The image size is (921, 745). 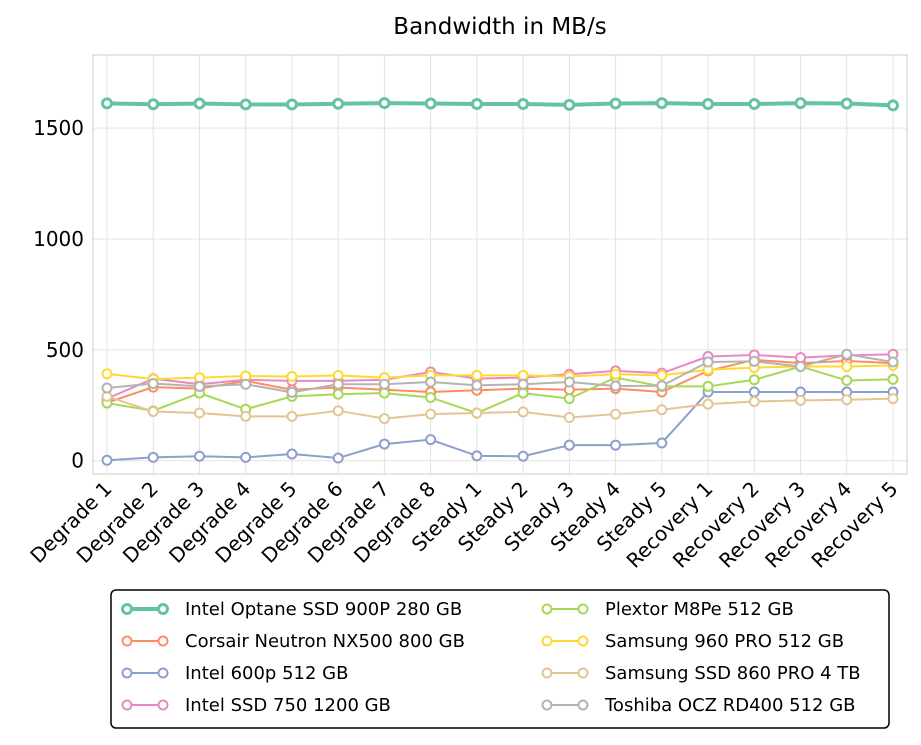 What do you see at coordinates (323, 609) in the screenshot?
I see `legend-label: Intel Optane SSD 900P 280 GB` at bounding box center [323, 609].